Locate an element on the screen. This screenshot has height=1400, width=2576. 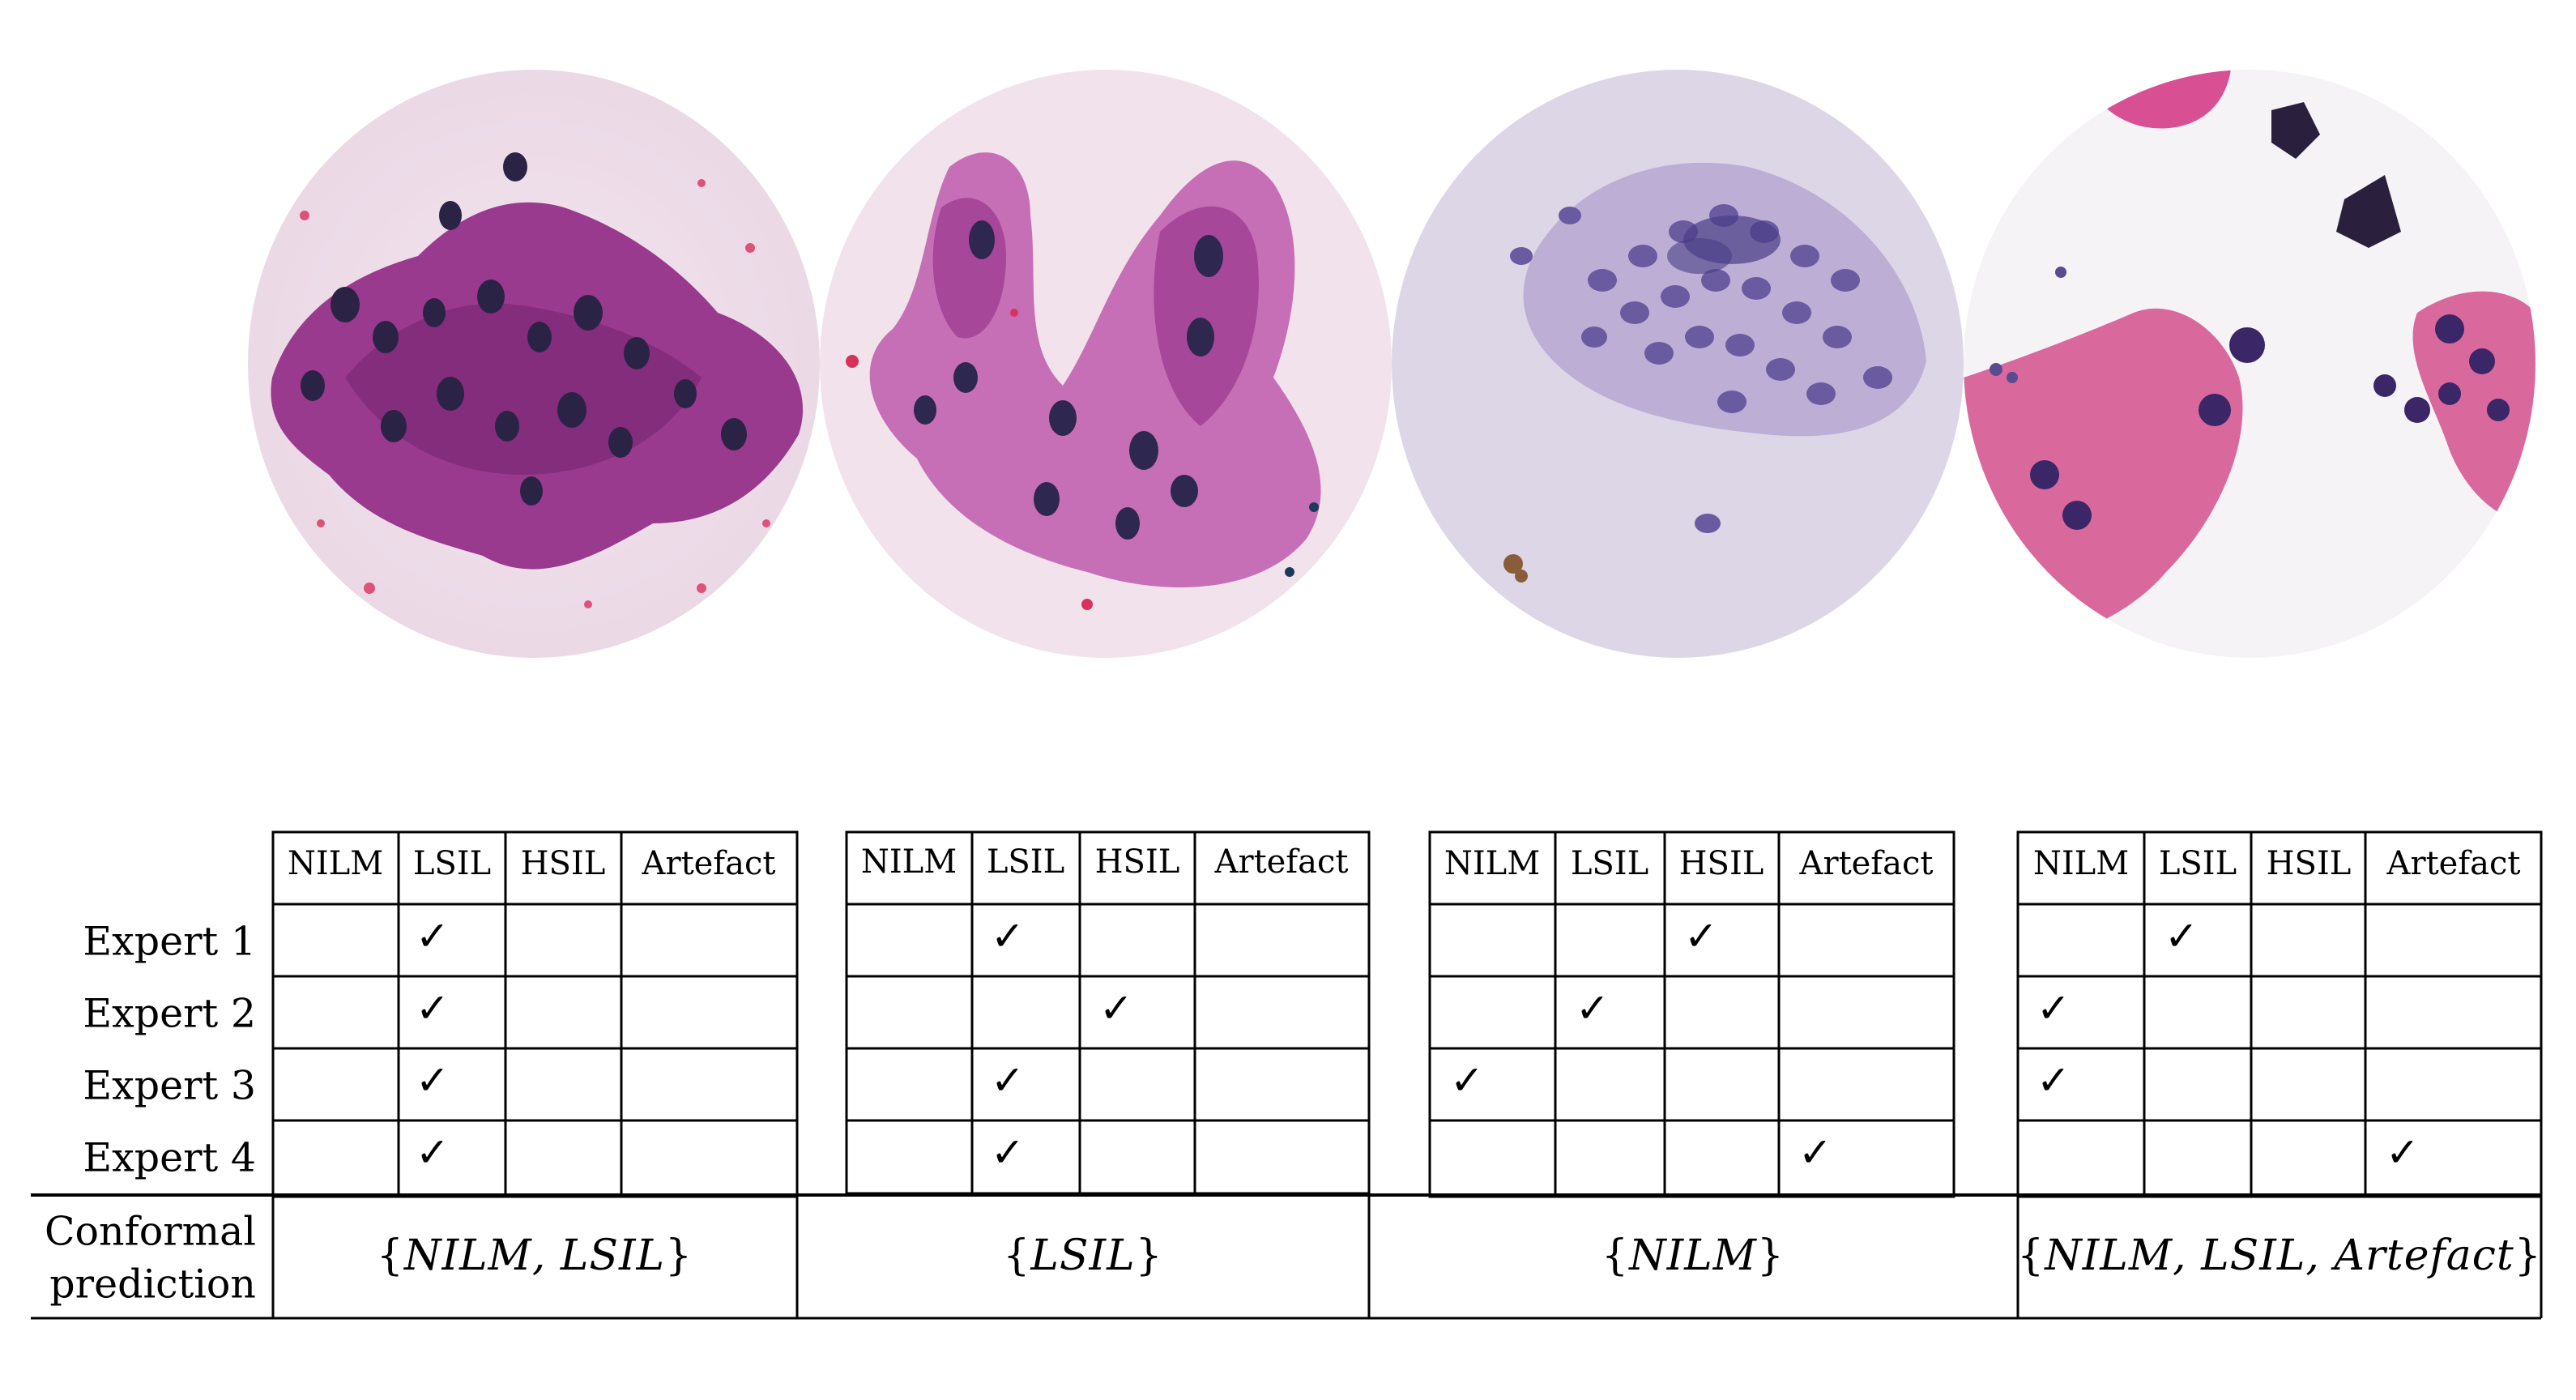
row-label-conformal: Conformal is located at coordinates (150, 1231).